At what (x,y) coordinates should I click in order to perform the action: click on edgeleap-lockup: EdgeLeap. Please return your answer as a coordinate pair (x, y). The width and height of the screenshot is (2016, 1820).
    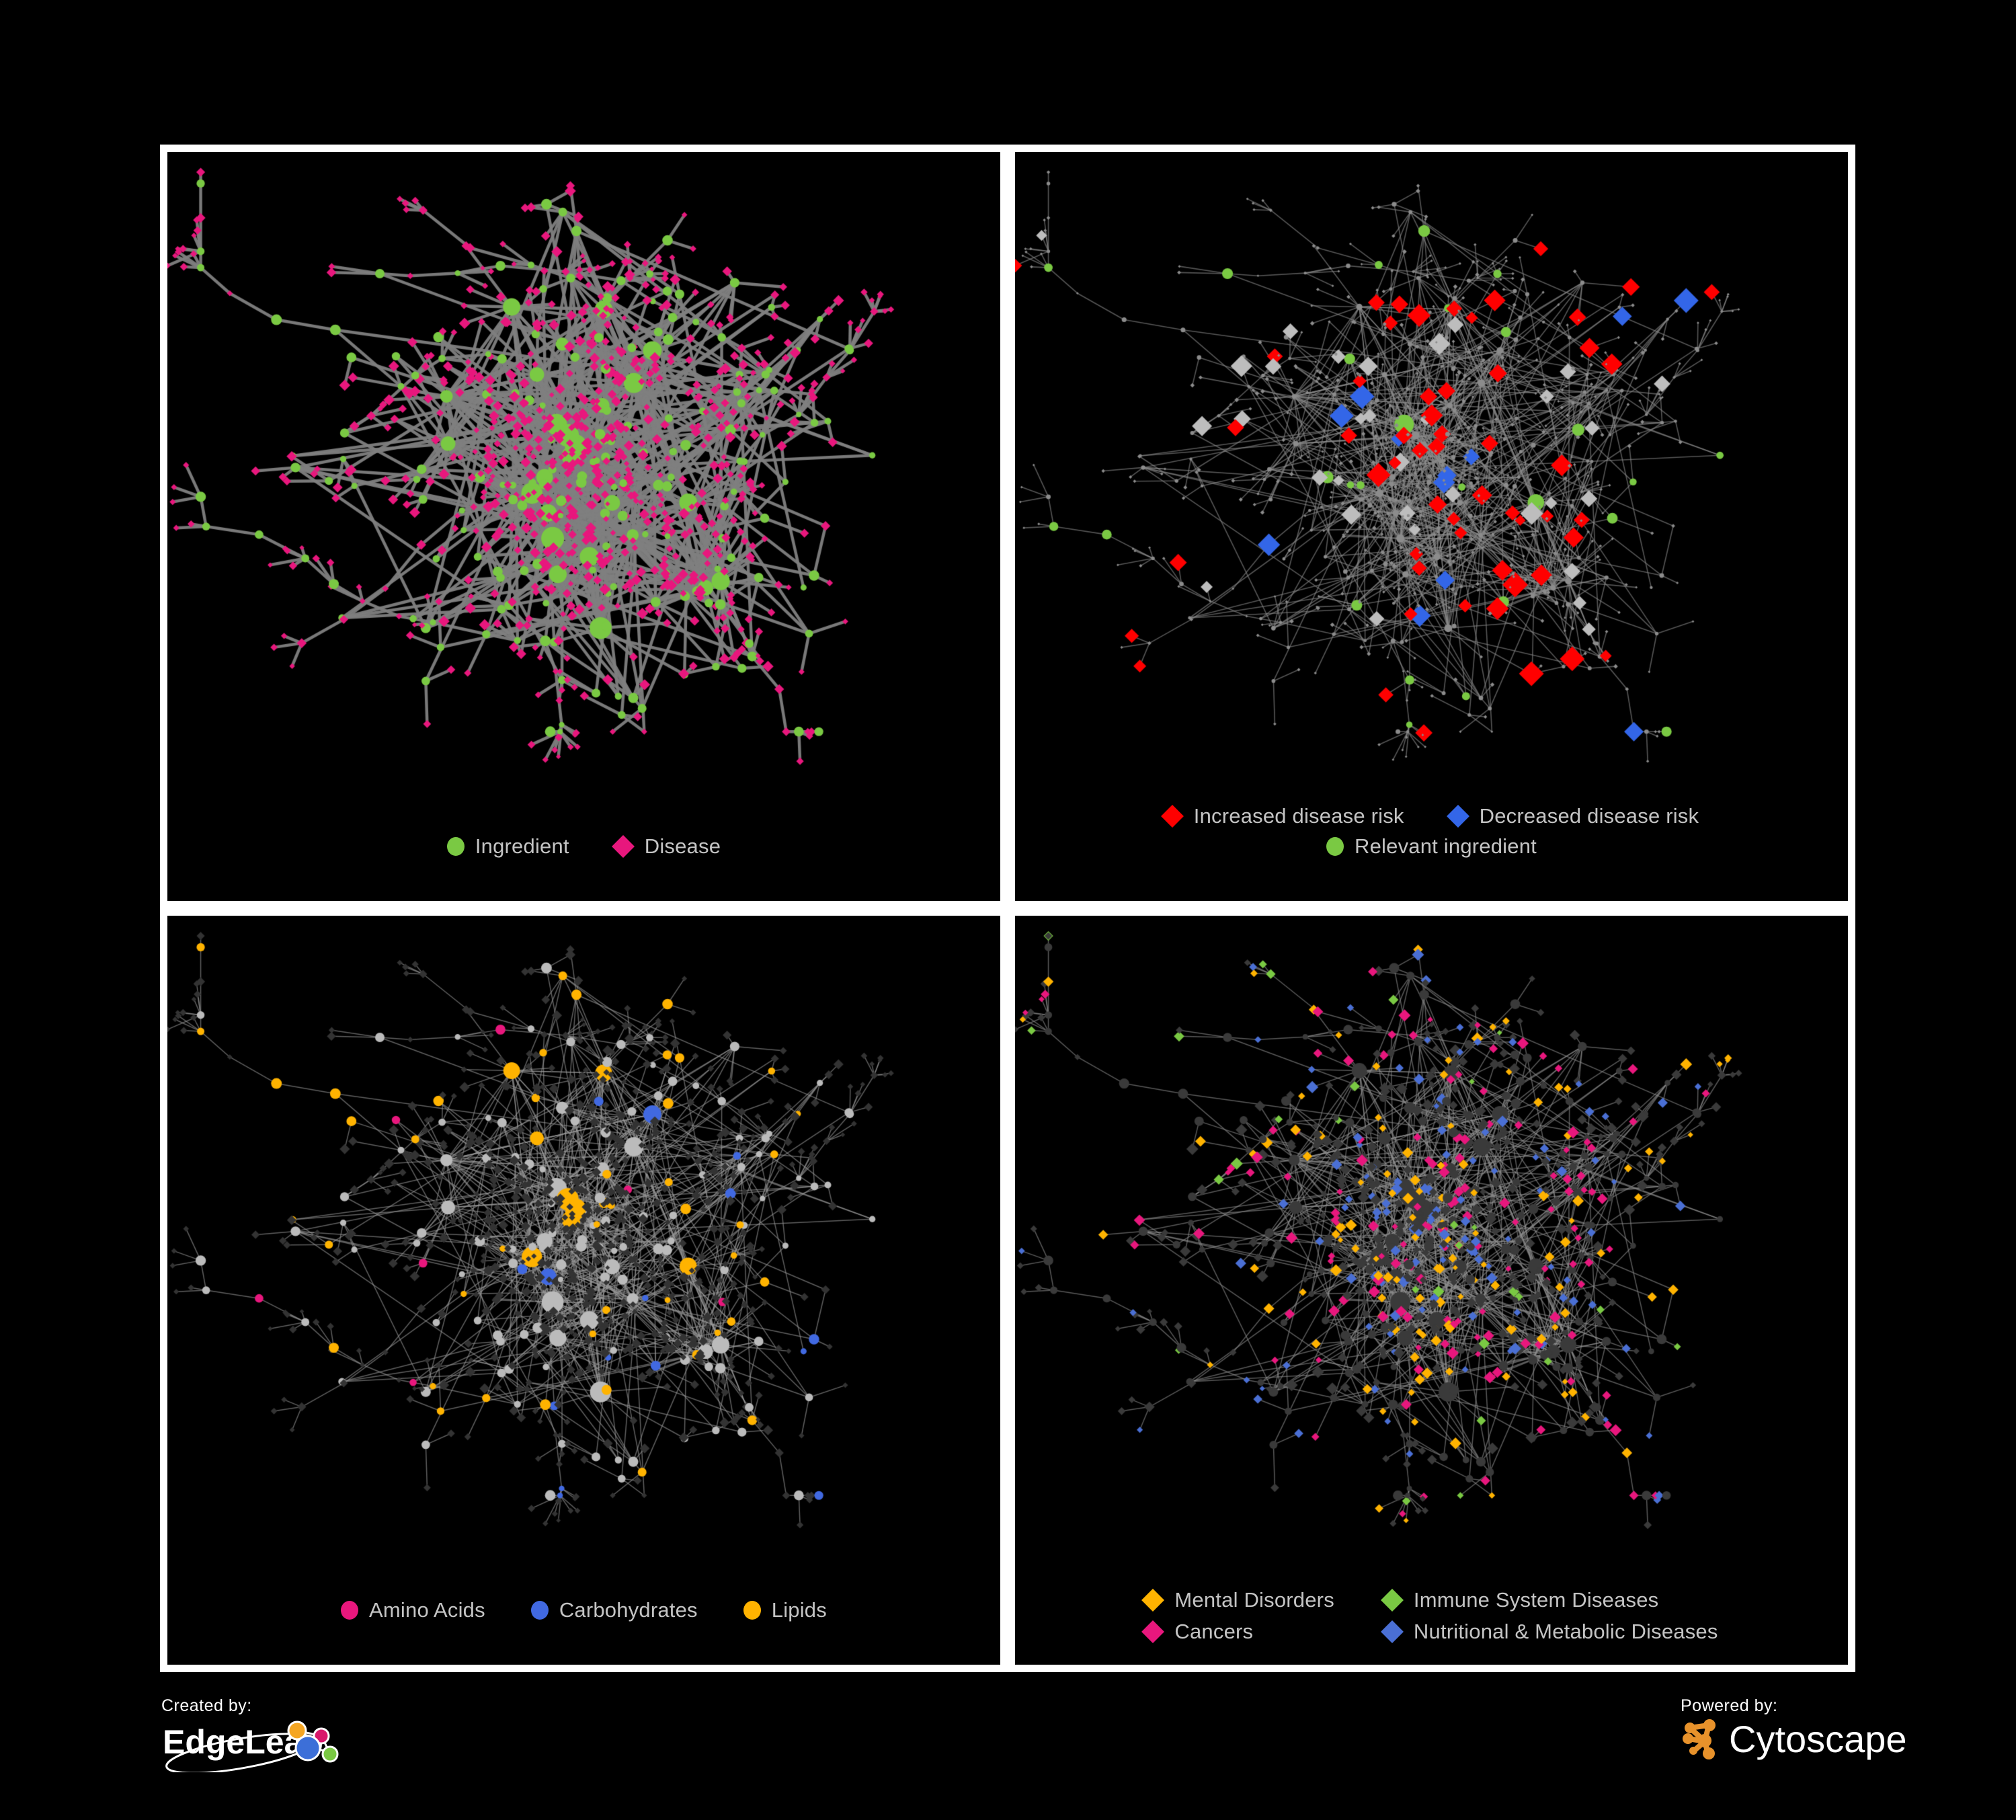
    Looking at the image, I should click on (252, 1745).